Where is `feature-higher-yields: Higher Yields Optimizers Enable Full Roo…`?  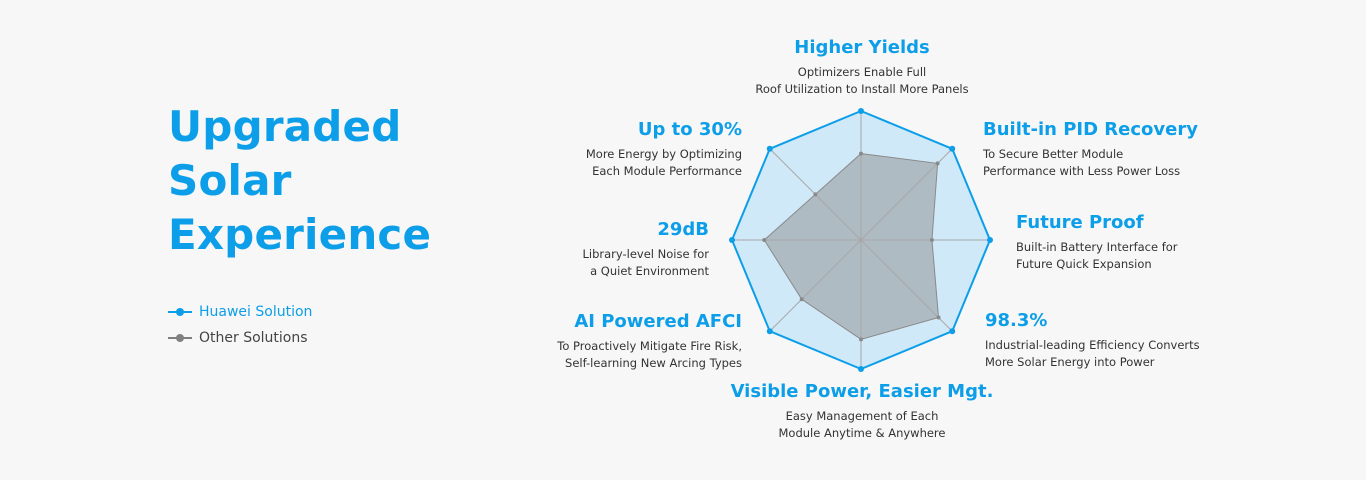
feature-higher-yields: Higher Yields Optimizers Enable Full Roo… is located at coordinates (861, 67).